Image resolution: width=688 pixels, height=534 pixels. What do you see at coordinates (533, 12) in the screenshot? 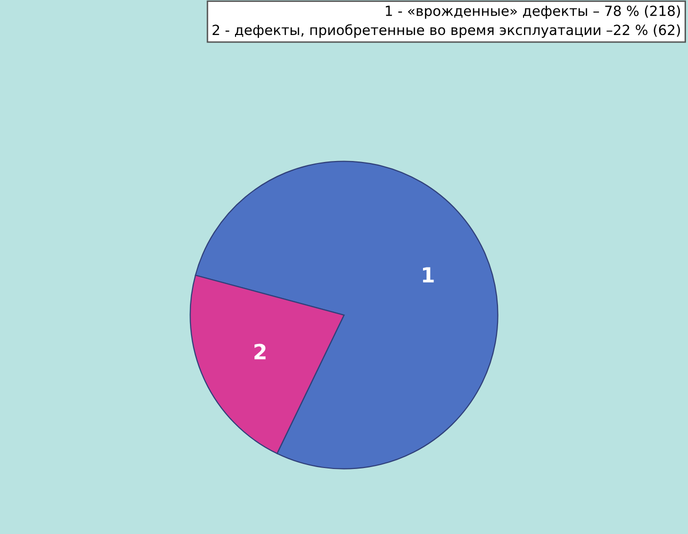
I see `text: 1 - «врожденные» дефекты – 78 % (218)` at bounding box center [533, 12].